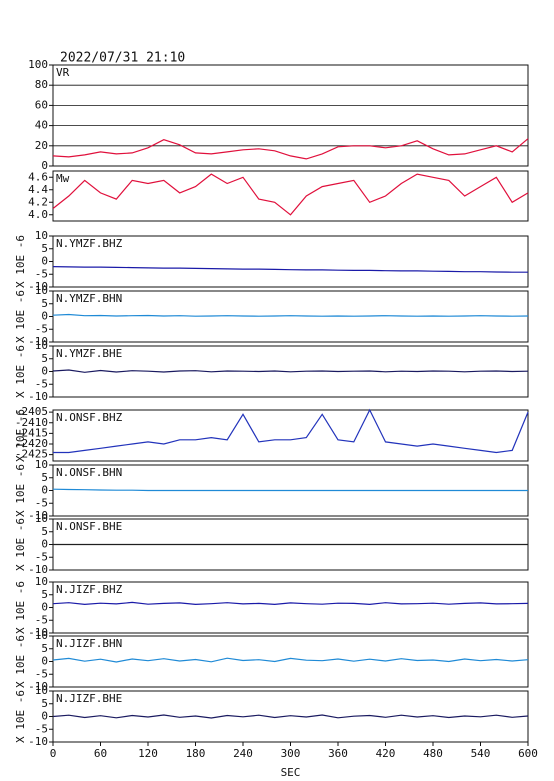 This screenshot has width=554, height=781. What do you see at coordinates (38, 201) in the screenshot?
I see `y-tick-label: 4.2` at bounding box center [38, 201].